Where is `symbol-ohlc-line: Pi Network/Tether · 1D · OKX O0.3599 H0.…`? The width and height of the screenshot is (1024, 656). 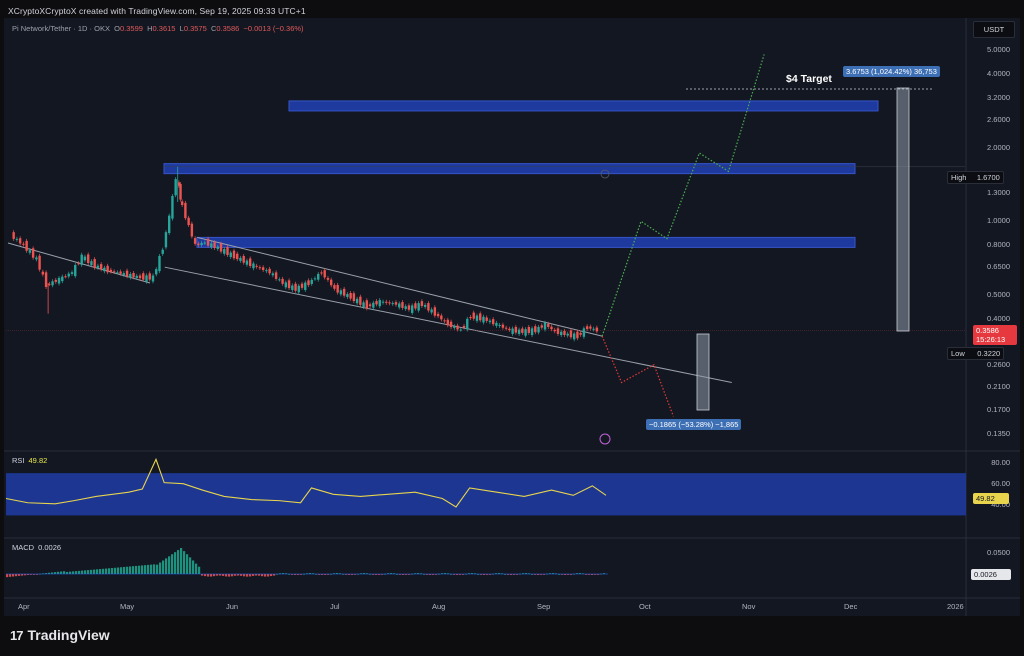 symbol-ohlc-line: Pi Network/Tether · 1D · OKX O0.3599 H0.… is located at coordinates (158, 28).